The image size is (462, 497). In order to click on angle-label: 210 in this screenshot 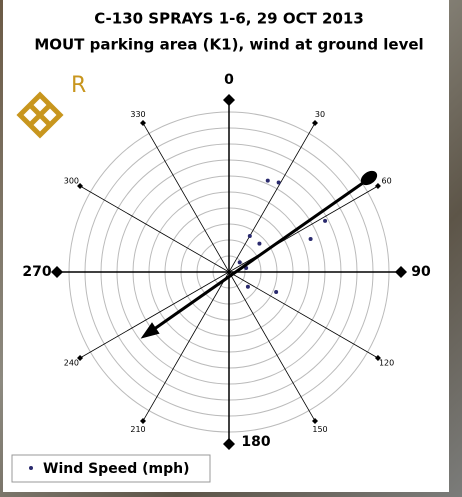, I will do `click(137, 429)`.